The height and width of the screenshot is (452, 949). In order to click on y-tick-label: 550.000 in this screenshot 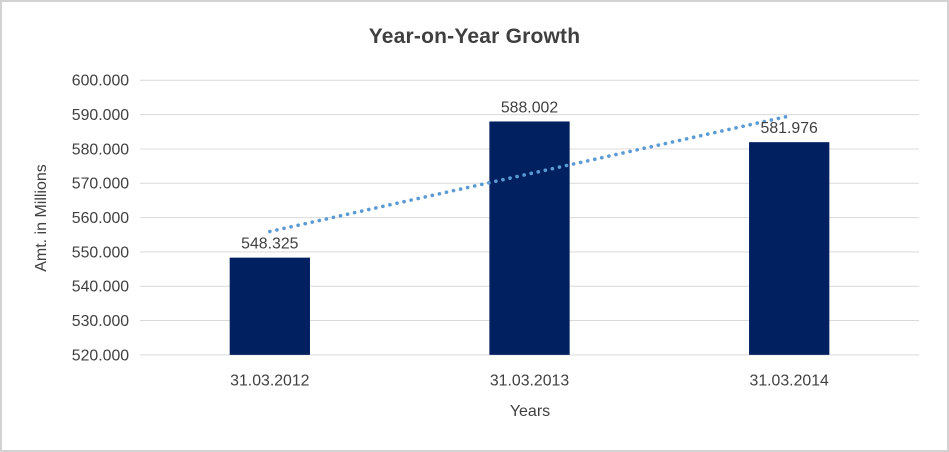, I will do `click(100, 252)`.